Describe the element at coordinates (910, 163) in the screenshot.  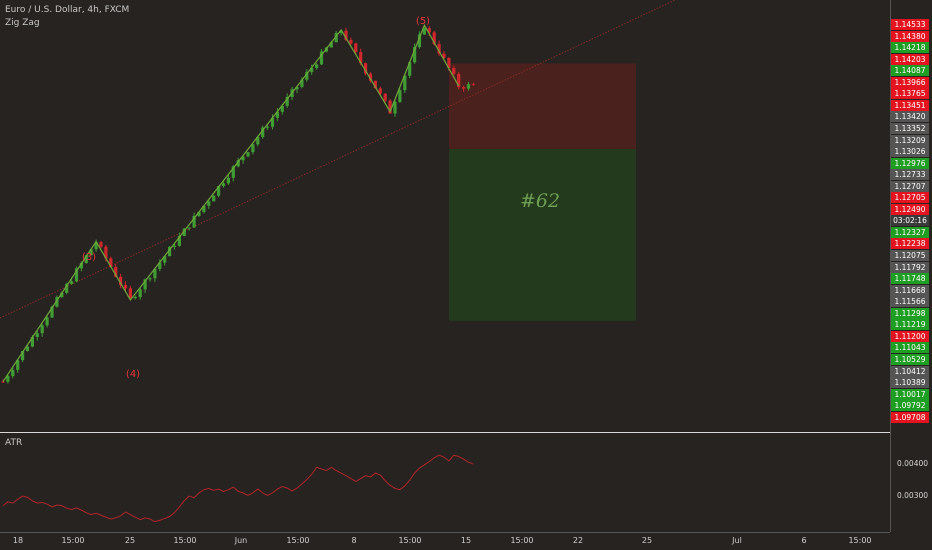
I see `price-level-tag: 1.12976` at that location.